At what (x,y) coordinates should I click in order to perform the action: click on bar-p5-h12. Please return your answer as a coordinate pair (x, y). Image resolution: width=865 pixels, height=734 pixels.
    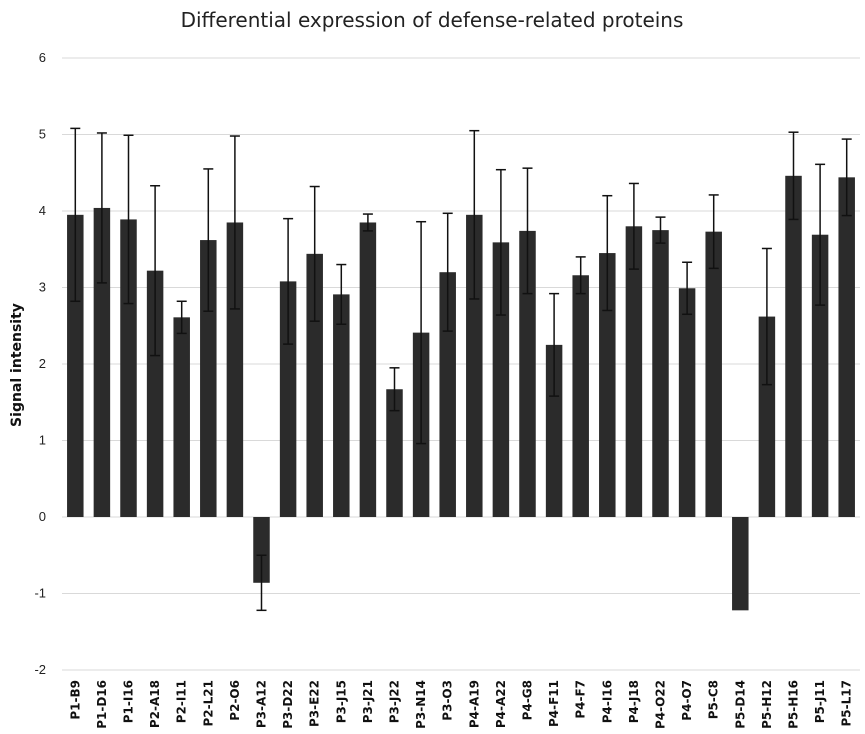
    Looking at the image, I should click on (767, 416).